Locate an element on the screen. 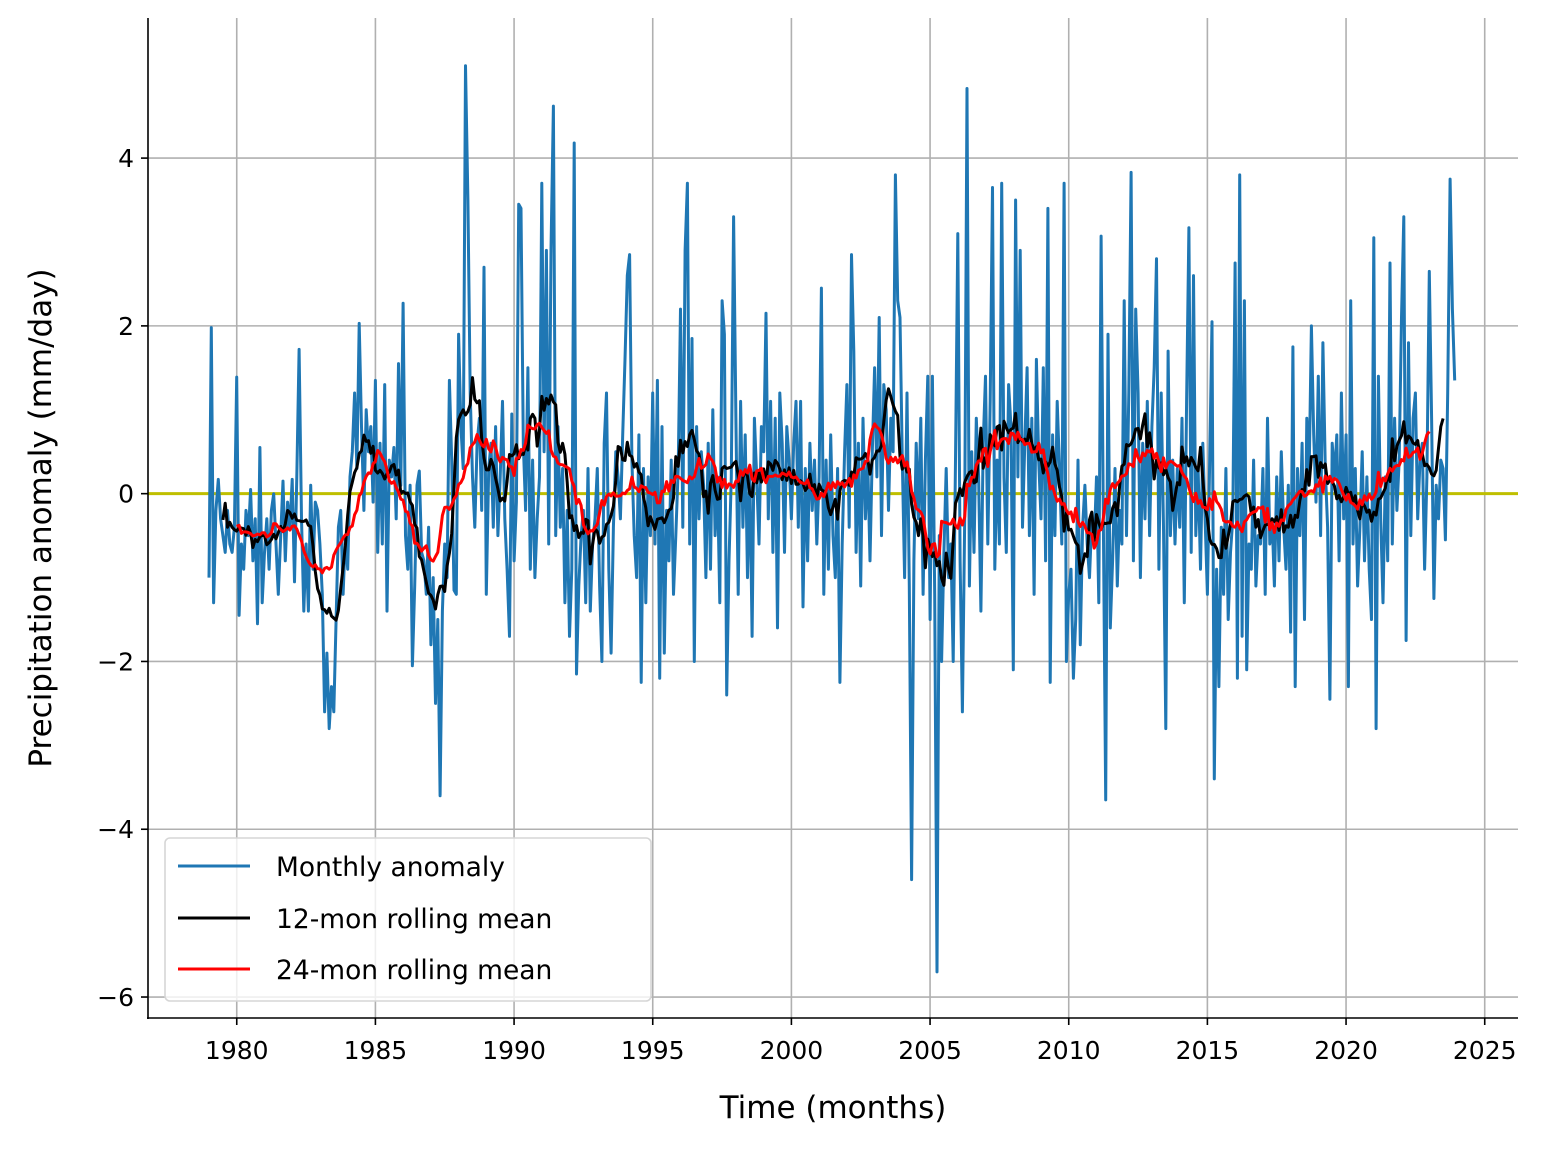 Image resolution: width=1549 pixels, height=1154 pixels. x-tick-label: 2020 is located at coordinates (1346, 1050).